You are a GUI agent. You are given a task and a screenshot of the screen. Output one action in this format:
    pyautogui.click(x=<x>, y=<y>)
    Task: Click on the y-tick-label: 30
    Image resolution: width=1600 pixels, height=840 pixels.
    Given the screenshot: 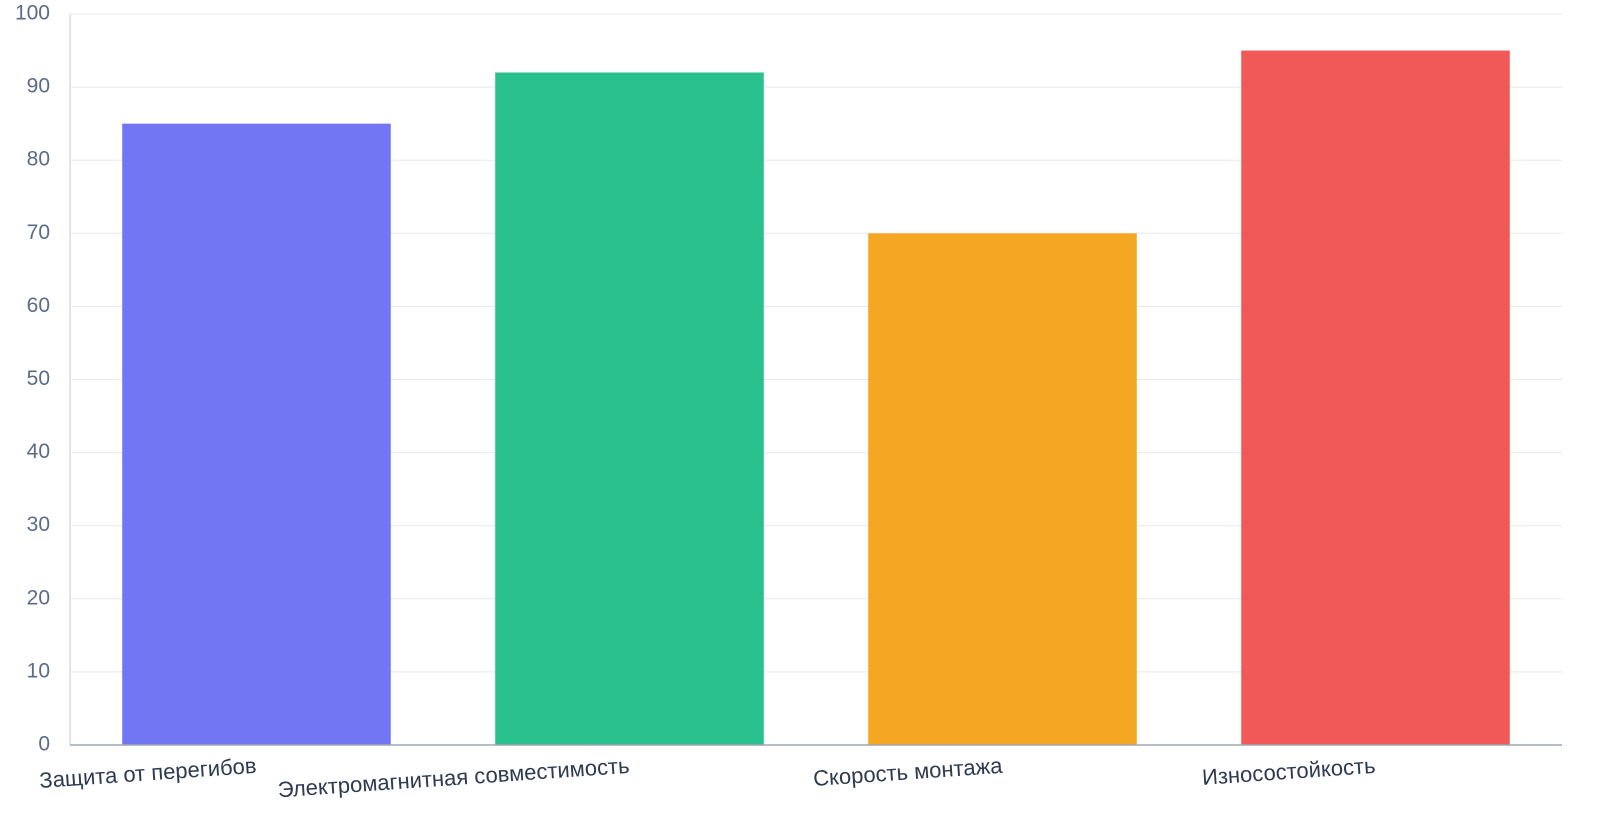 What is the action you would take?
    pyautogui.click(x=38, y=524)
    